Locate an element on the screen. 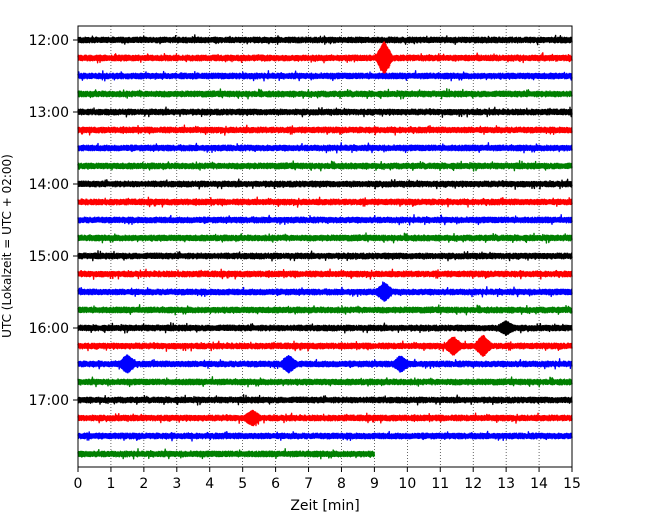 This screenshot has height=520, width=650. y-tick-label: 16:00 is located at coordinates (49, 329).